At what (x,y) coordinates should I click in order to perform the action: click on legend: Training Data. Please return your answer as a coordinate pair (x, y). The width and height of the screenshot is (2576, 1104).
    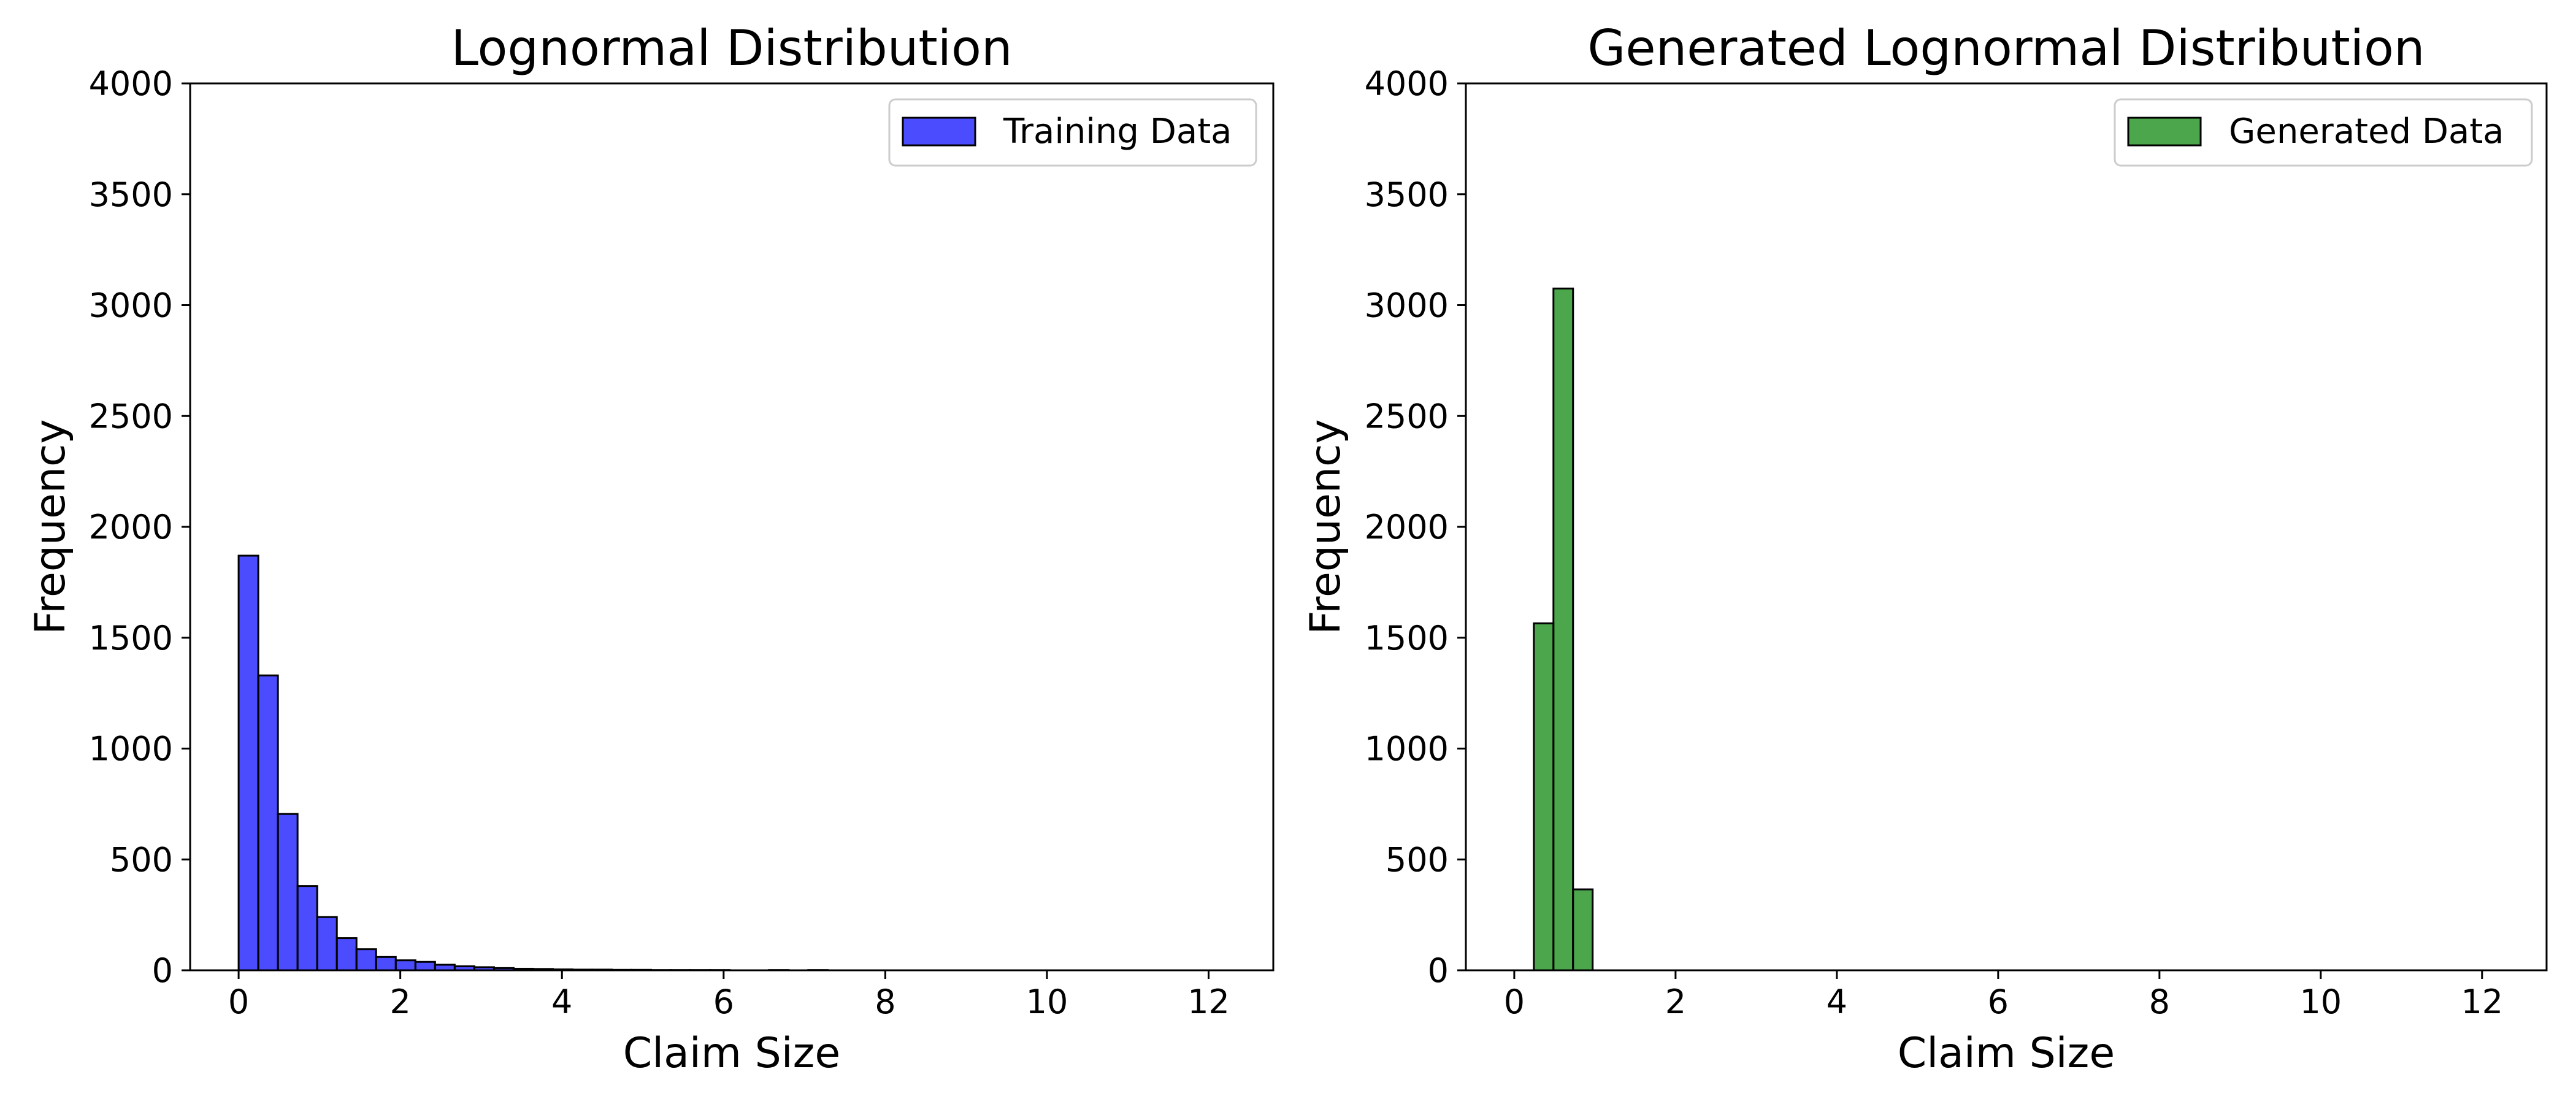
    Looking at the image, I should click on (1072, 132).